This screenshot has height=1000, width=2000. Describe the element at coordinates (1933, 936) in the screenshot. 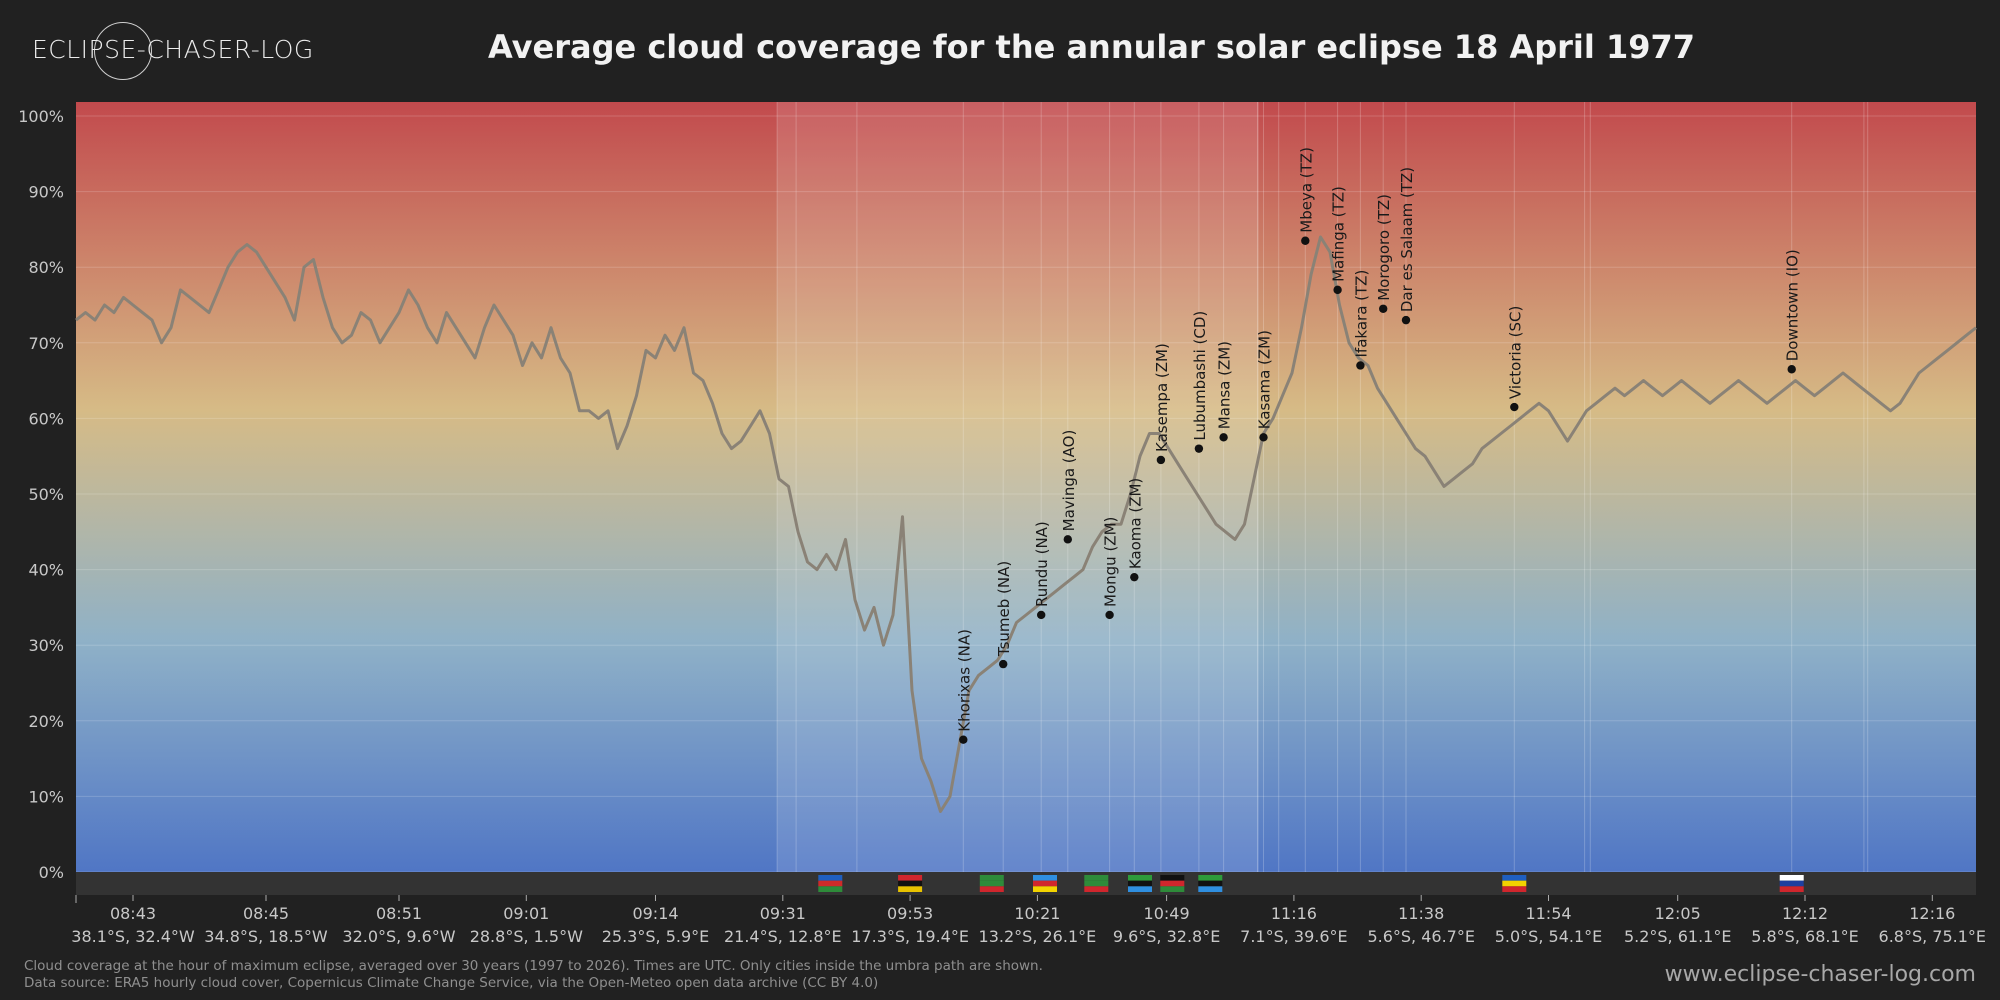

I see `x-tick-coord: 6.8°S, 75.1°E` at that location.